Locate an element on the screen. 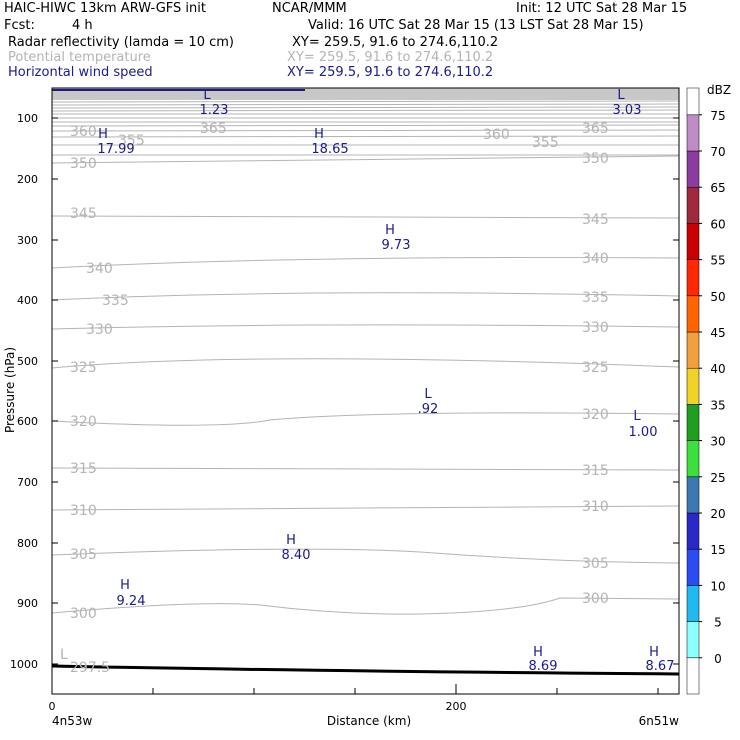 The height and width of the screenshot is (740, 740). colorbar-label: 70 is located at coordinates (717, 152).